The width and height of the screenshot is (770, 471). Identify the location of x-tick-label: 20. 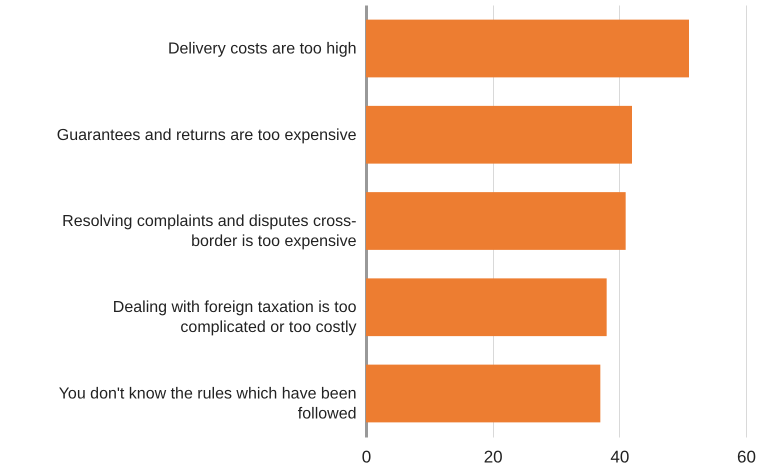
(493, 457).